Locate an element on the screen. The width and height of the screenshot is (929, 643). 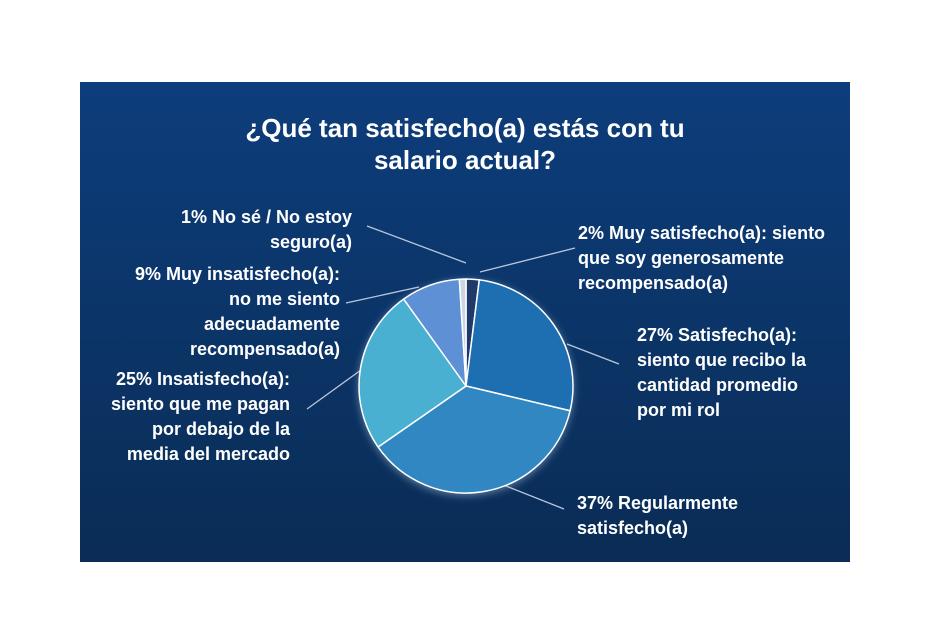
callout-line-muy-insatisfecho is located at coordinates (382, 295).